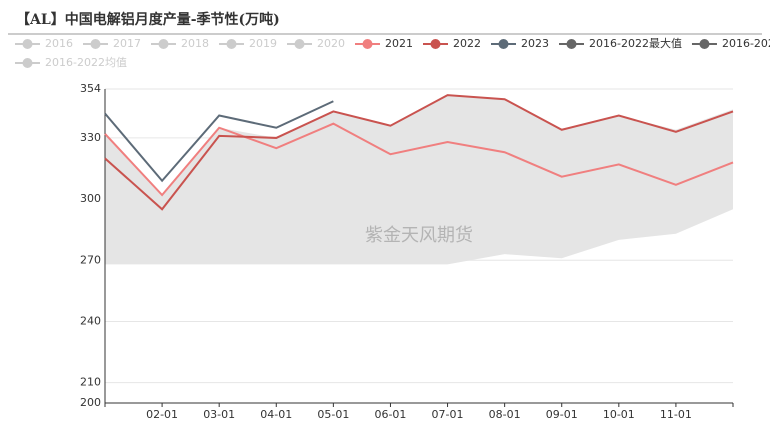  Describe the element at coordinates (635, 43) in the screenshot. I see `legend-label: 2016-2022最大值` at that location.